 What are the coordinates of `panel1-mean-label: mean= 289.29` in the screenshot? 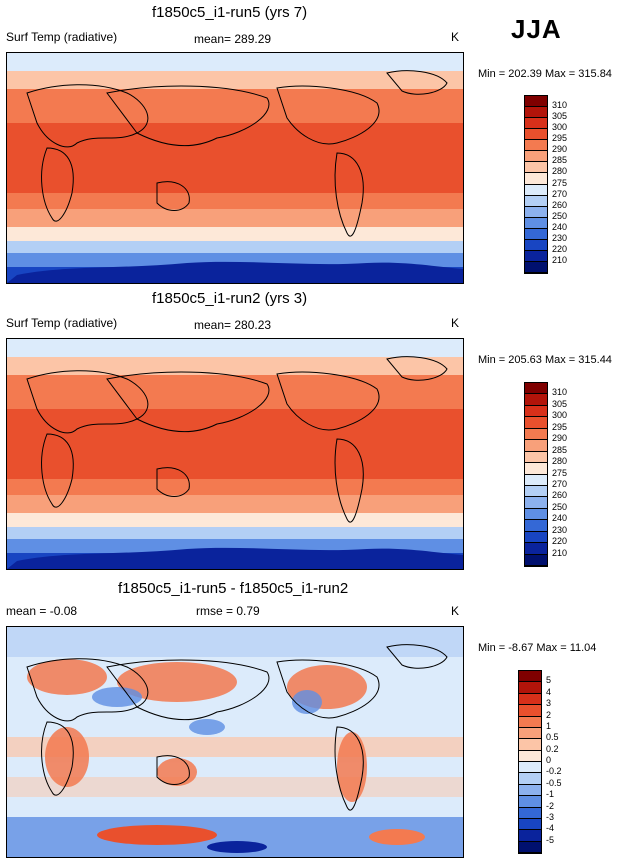 It's located at (233, 39).